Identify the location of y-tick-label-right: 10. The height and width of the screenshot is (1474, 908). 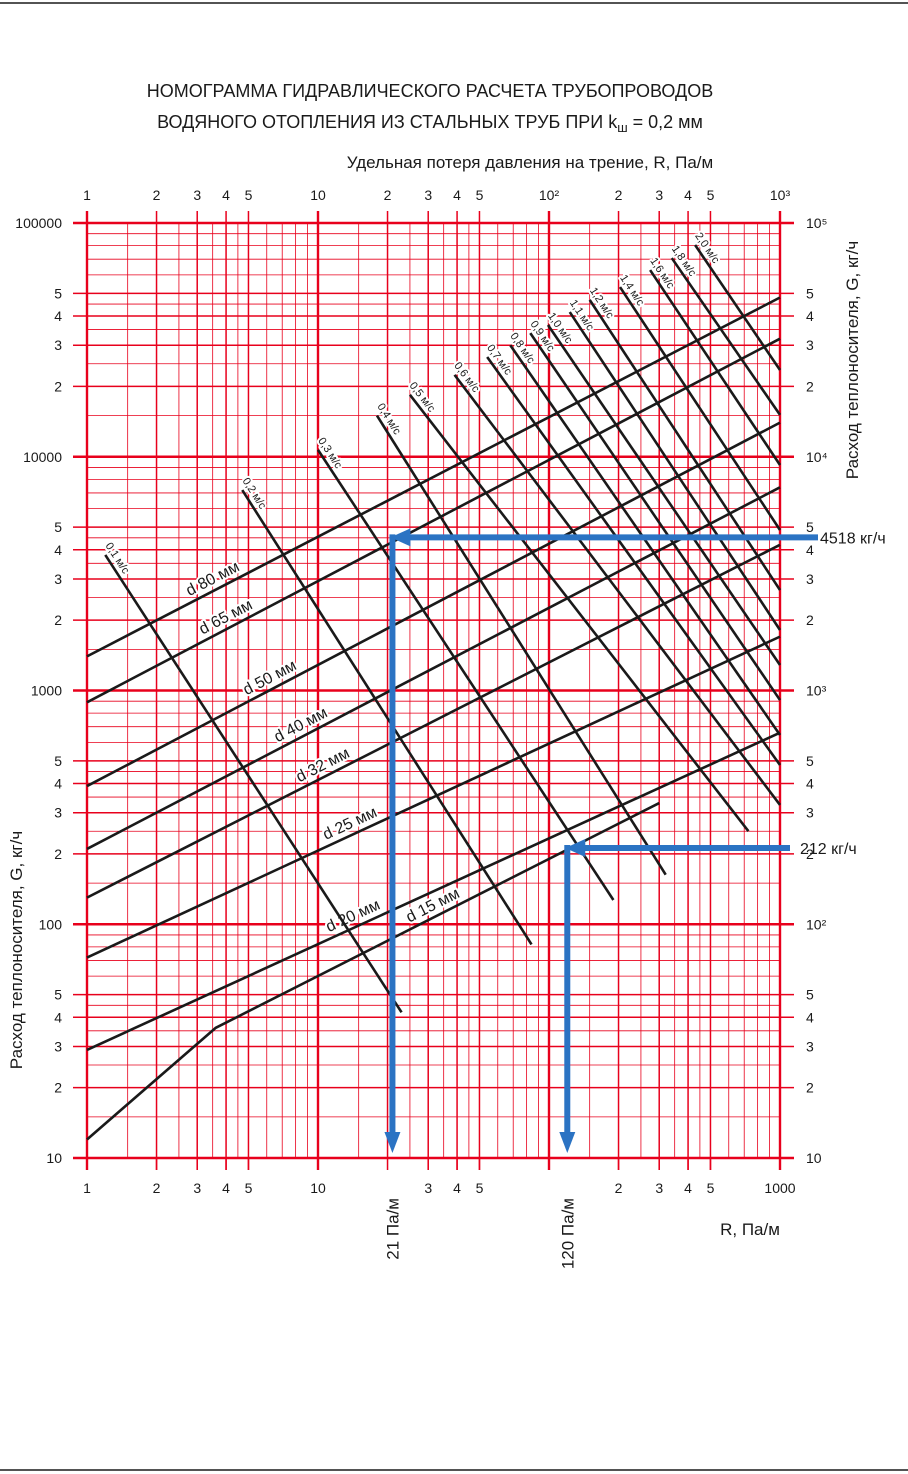
(814, 1158).